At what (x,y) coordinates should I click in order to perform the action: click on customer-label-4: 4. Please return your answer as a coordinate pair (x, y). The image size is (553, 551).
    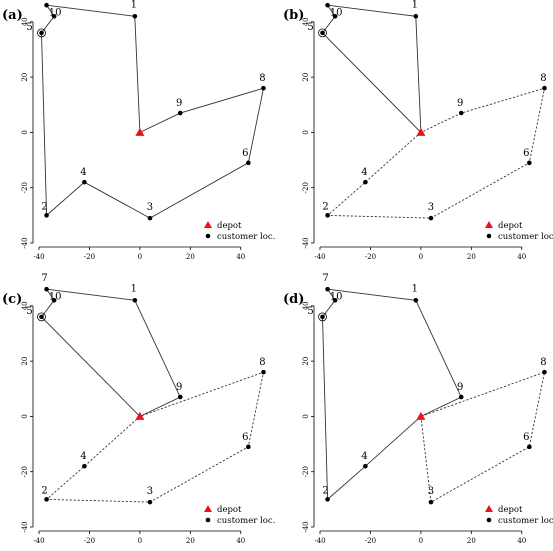
    Looking at the image, I should click on (364, 456).